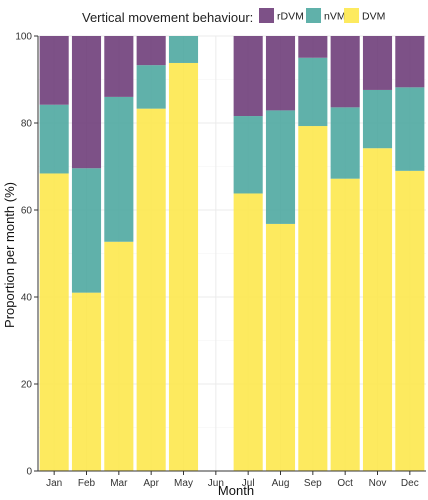 The height and width of the screenshot is (500, 428). I want to click on bar-nvm-oct, so click(345, 143).